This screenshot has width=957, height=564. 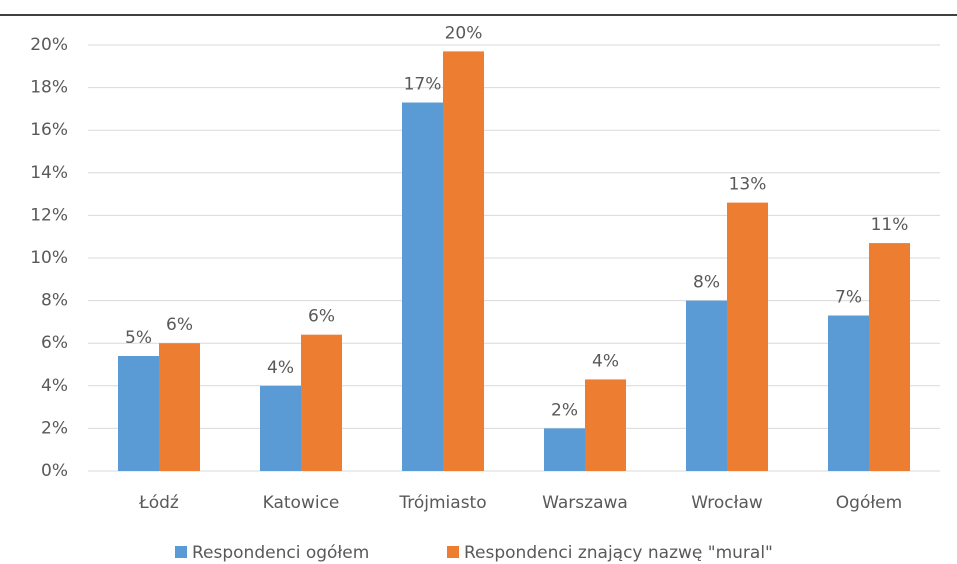 What do you see at coordinates (564, 410) in the screenshot?
I see `data-label: 2%` at bounding box center [564, 410].